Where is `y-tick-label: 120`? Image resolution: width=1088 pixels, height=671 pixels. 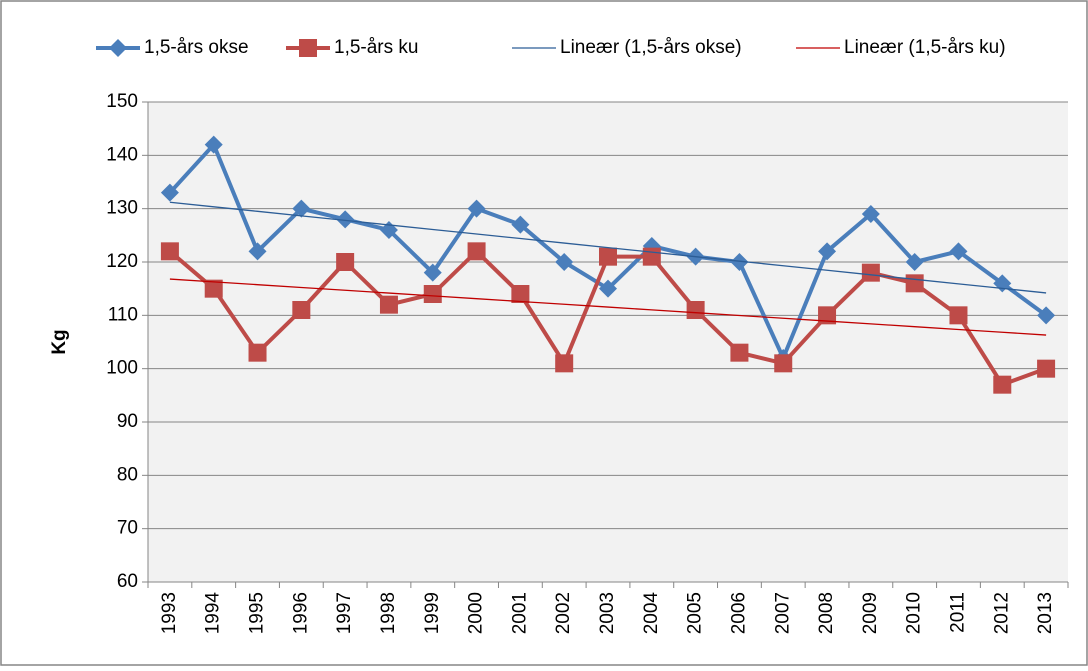 y-tick-label: 120 is located at coordinates (122, 261).